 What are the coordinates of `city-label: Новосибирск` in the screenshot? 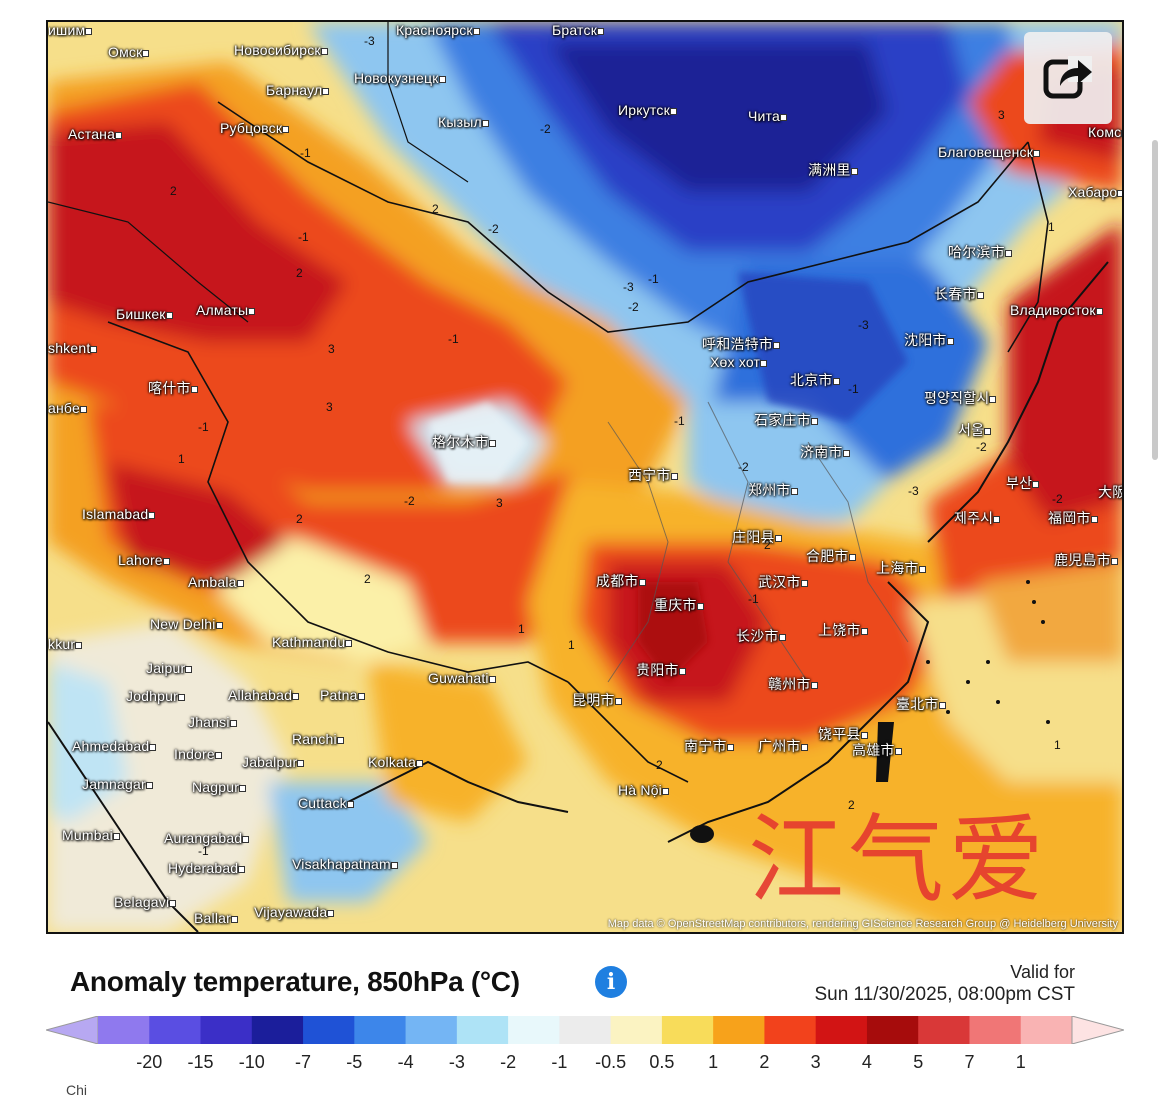 It's located at (282, 50).